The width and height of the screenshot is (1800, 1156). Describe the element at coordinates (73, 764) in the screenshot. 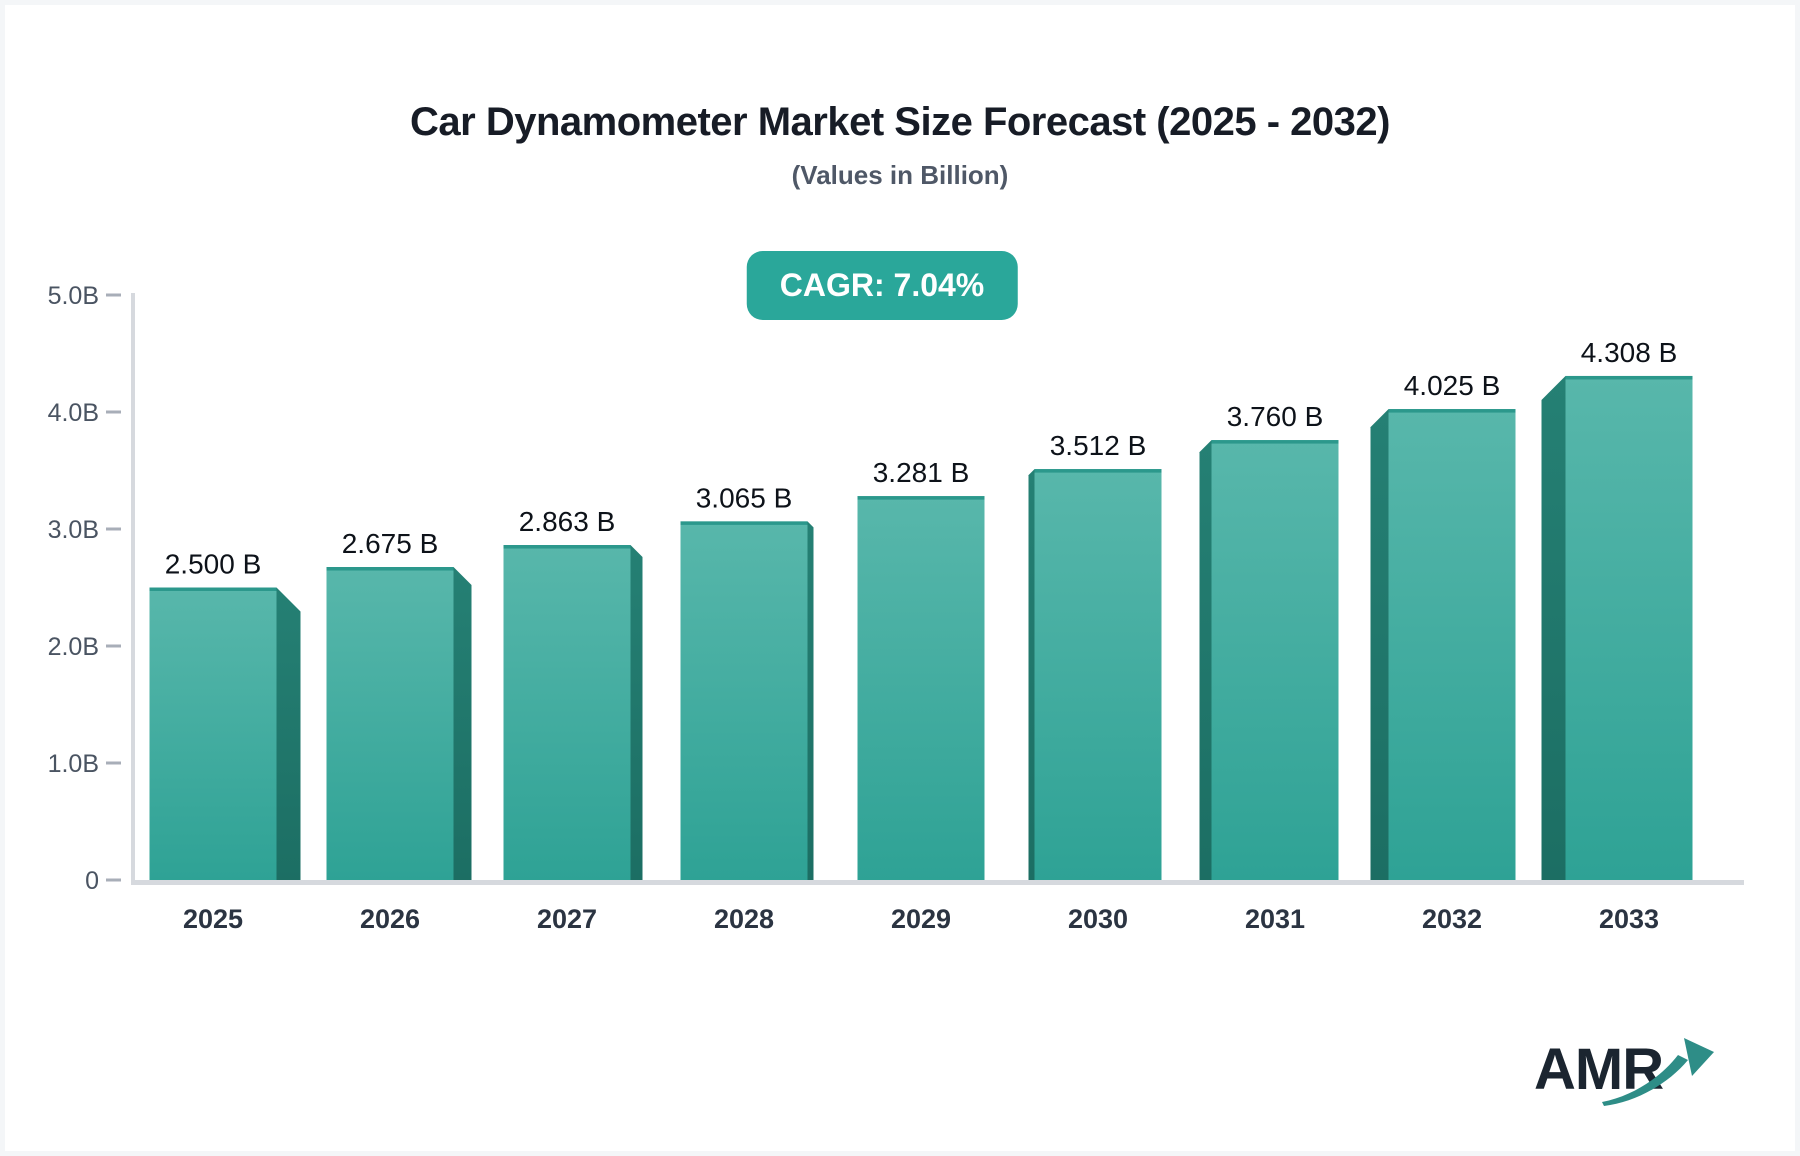

I see `y-tick-label: 1.0B` at that location.